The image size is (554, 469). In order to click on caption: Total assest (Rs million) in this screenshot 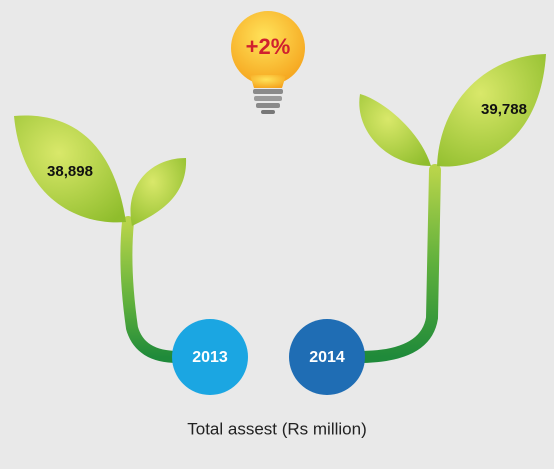, I will do `click(277, 428)`.